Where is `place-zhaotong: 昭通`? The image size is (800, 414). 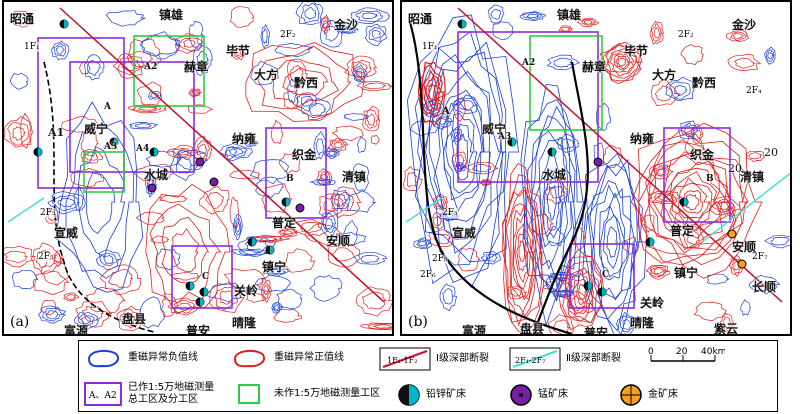
place-zhaotong: 昭通 is located at coordinates (22, 19).